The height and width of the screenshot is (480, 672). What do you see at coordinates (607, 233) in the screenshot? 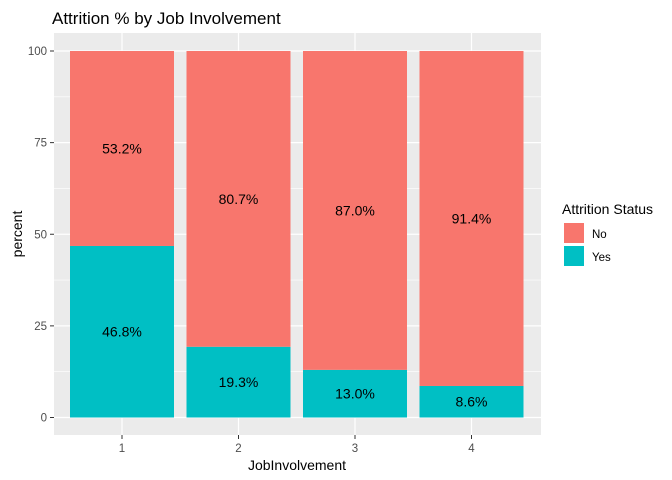
I see `legend: Attrition Status No Yes` at bounding box center [607, 233].